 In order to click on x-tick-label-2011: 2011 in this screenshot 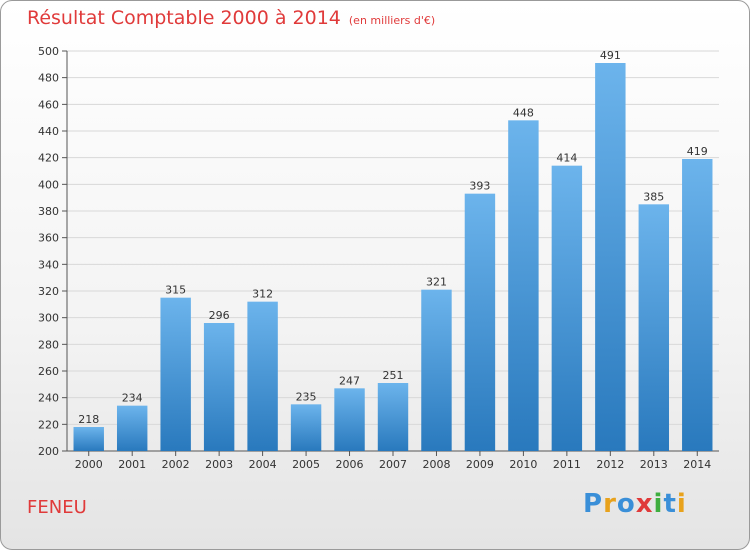, I will do `click(567, 464)`.